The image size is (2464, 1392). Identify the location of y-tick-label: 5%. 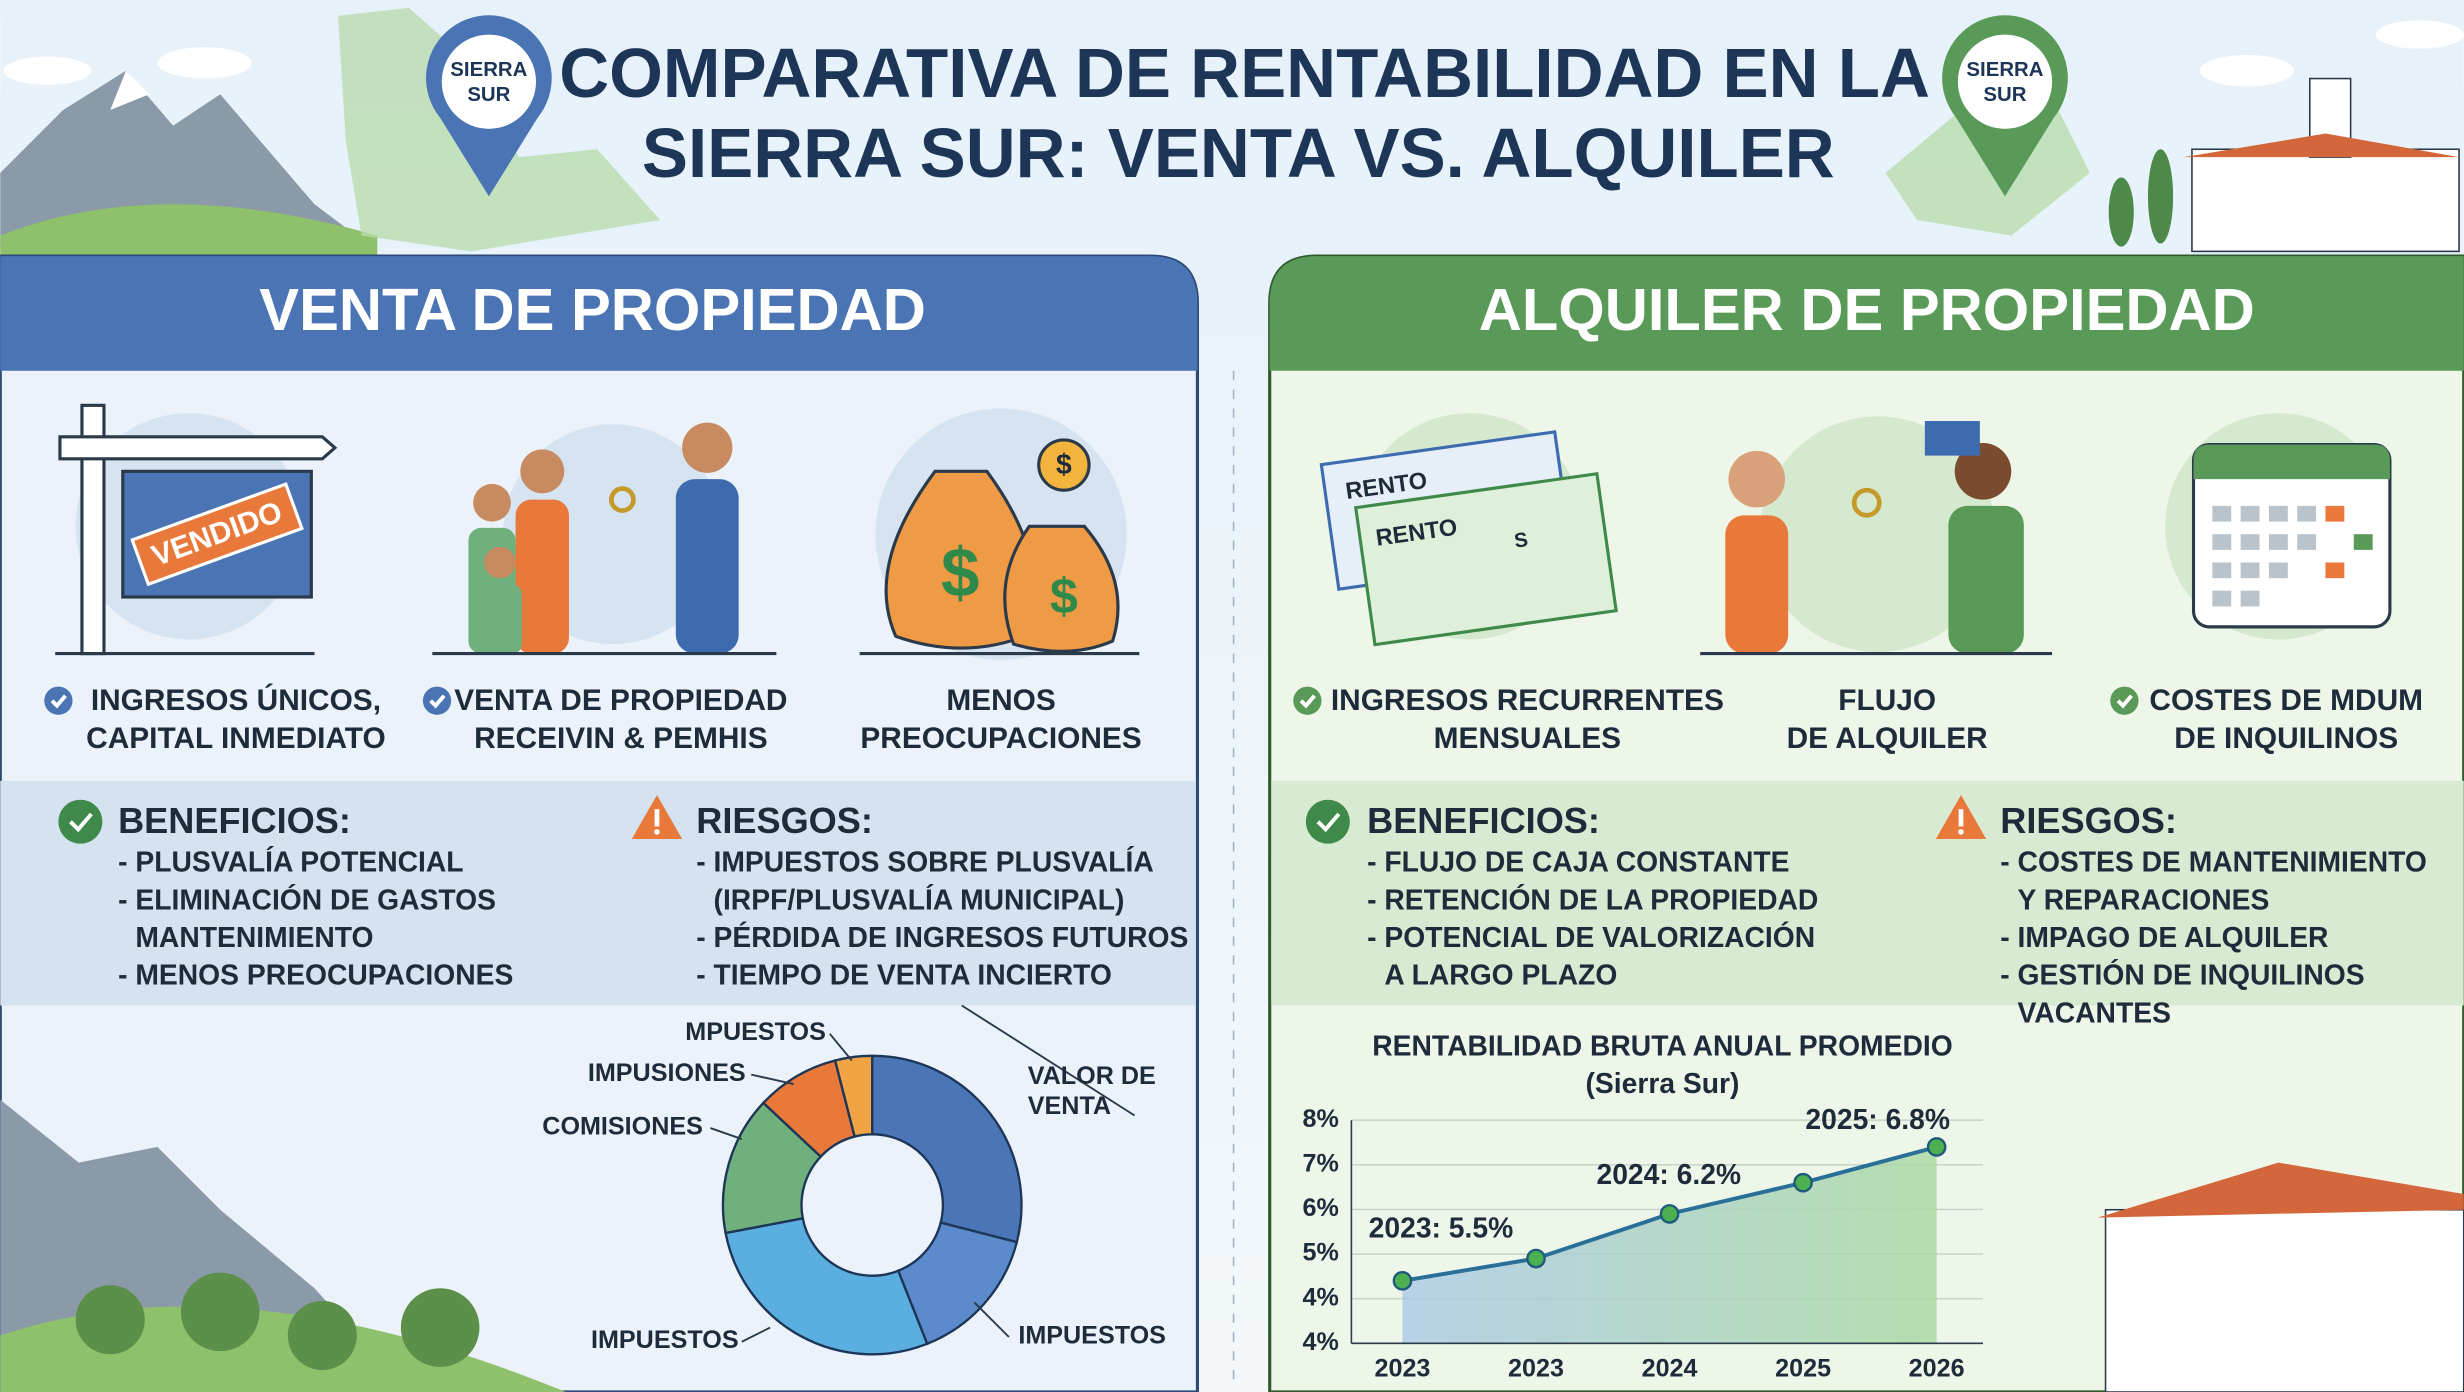
(1321, 1253).